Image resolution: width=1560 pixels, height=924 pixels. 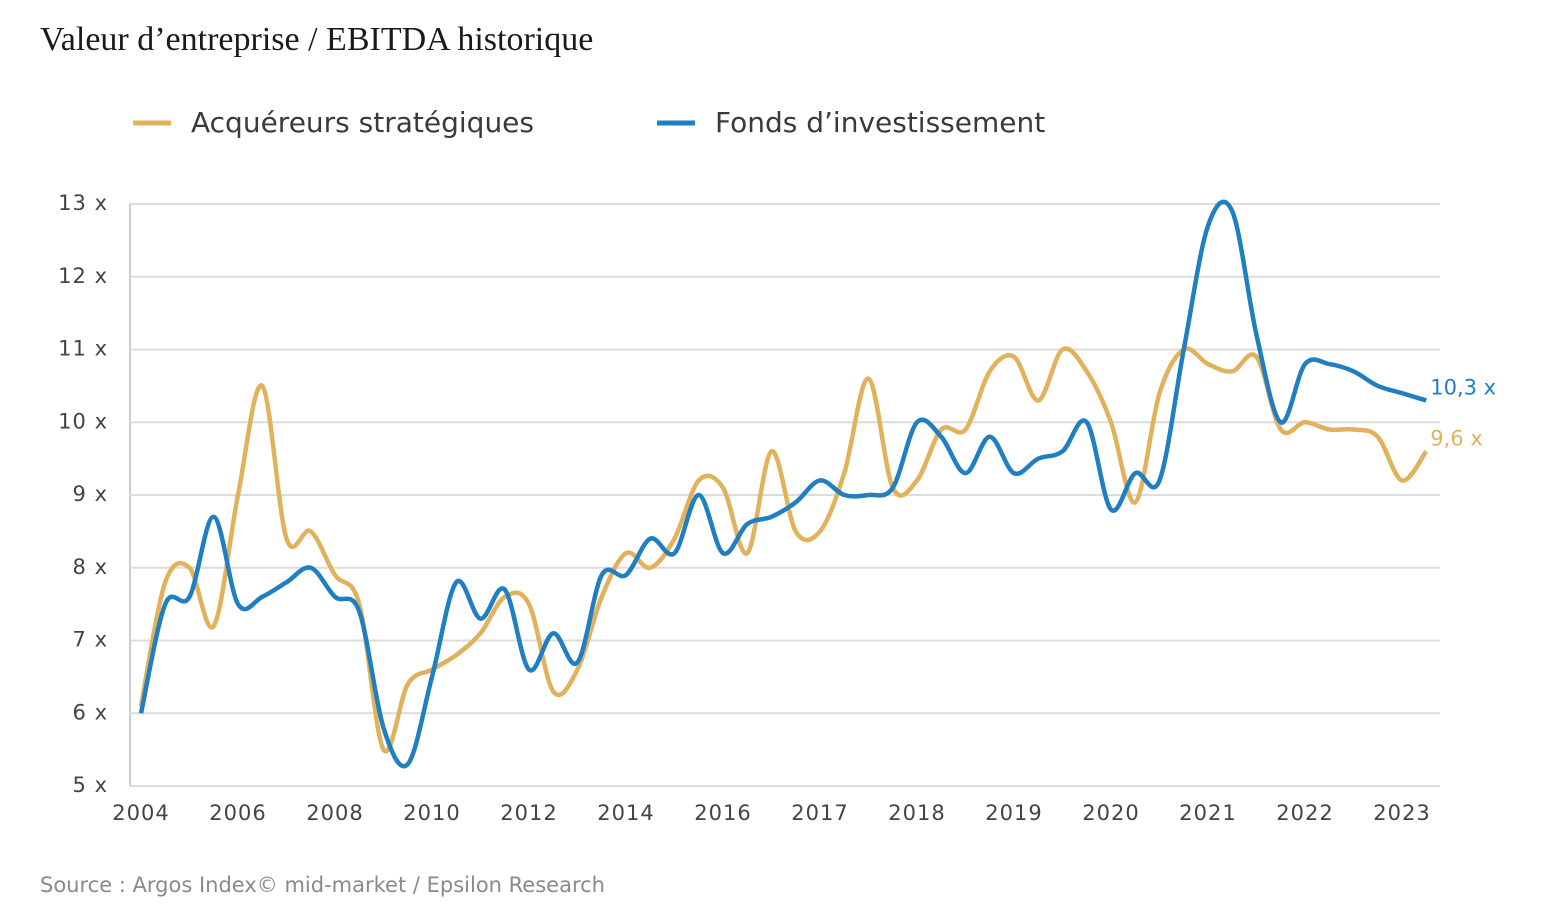 What do you see at coordinates (1207, 813) in the screenshot?
I see `x-tick-label: 2021` at bounding box center [1207, 813].